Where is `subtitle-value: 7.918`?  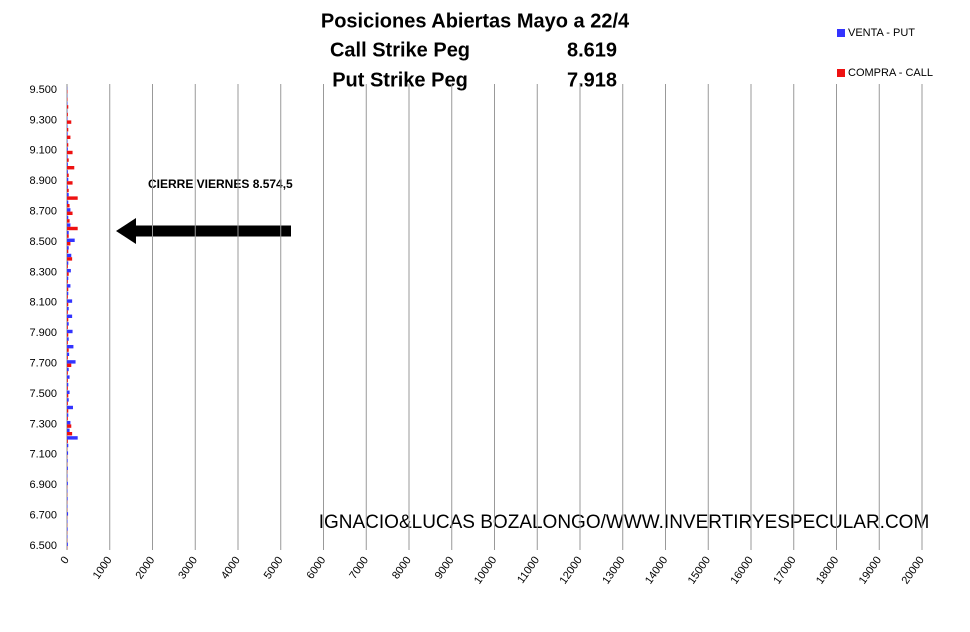 subtitle-value: 7.918 is located at coordinates (592, 80).